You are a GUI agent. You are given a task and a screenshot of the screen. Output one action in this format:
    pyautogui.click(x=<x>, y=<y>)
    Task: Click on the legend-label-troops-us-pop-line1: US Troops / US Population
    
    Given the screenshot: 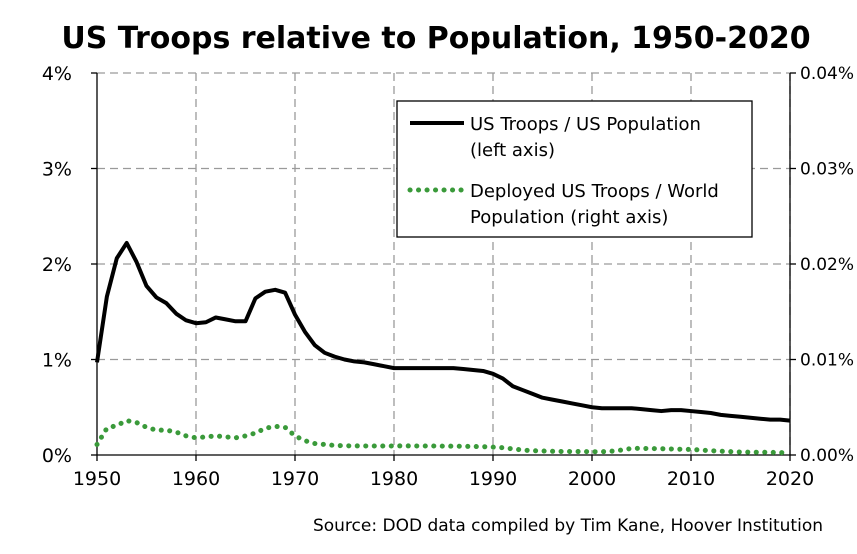 What is the action you would take?
    pyautogui.click(x=585, y=124)
    